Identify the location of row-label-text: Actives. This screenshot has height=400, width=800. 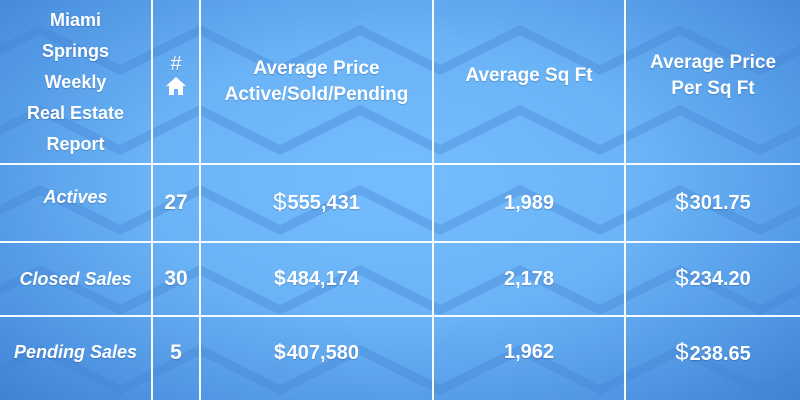
(75, 196).